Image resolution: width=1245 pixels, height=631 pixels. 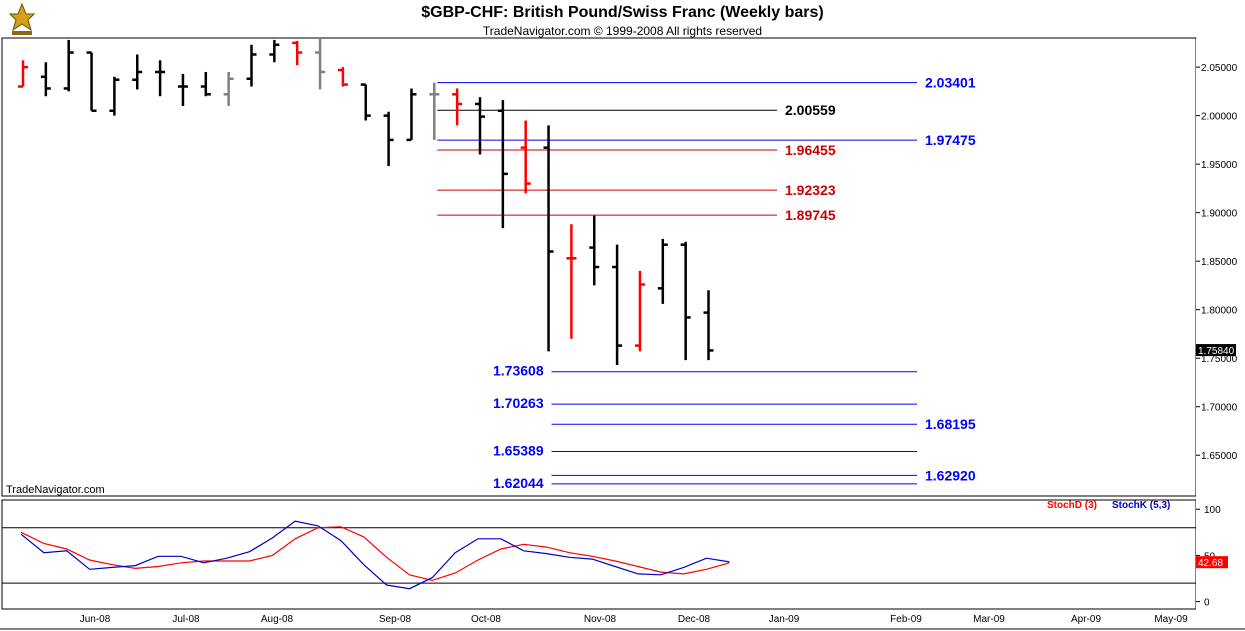 I want to click on stoch-value-label: 42.68, so click(x=1210, y=563).